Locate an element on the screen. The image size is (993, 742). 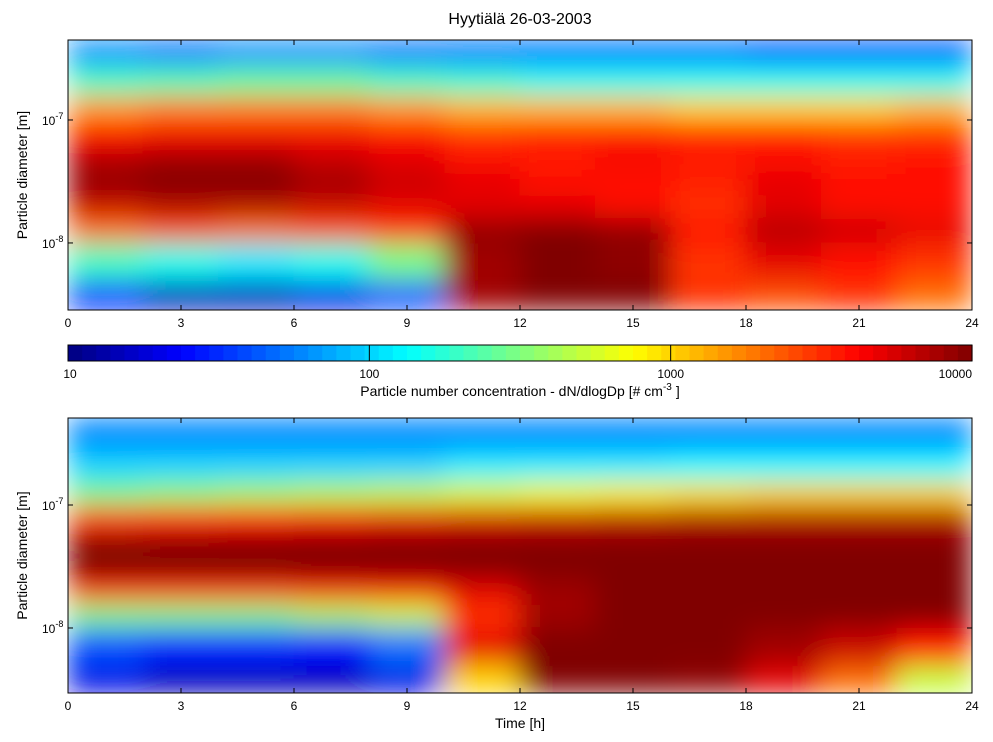
y-axis-label: Particle diameter [m] is located at coordinates (22, 175).